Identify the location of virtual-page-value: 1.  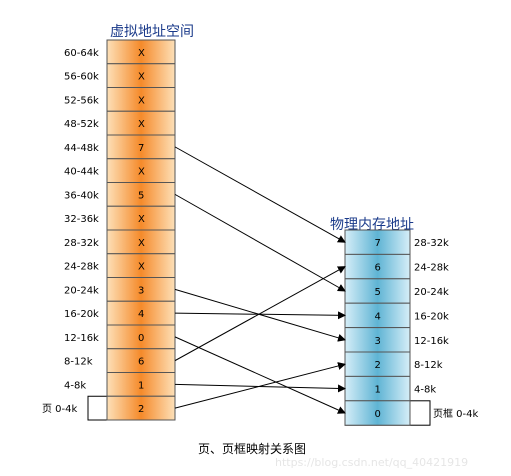
(141, 385).